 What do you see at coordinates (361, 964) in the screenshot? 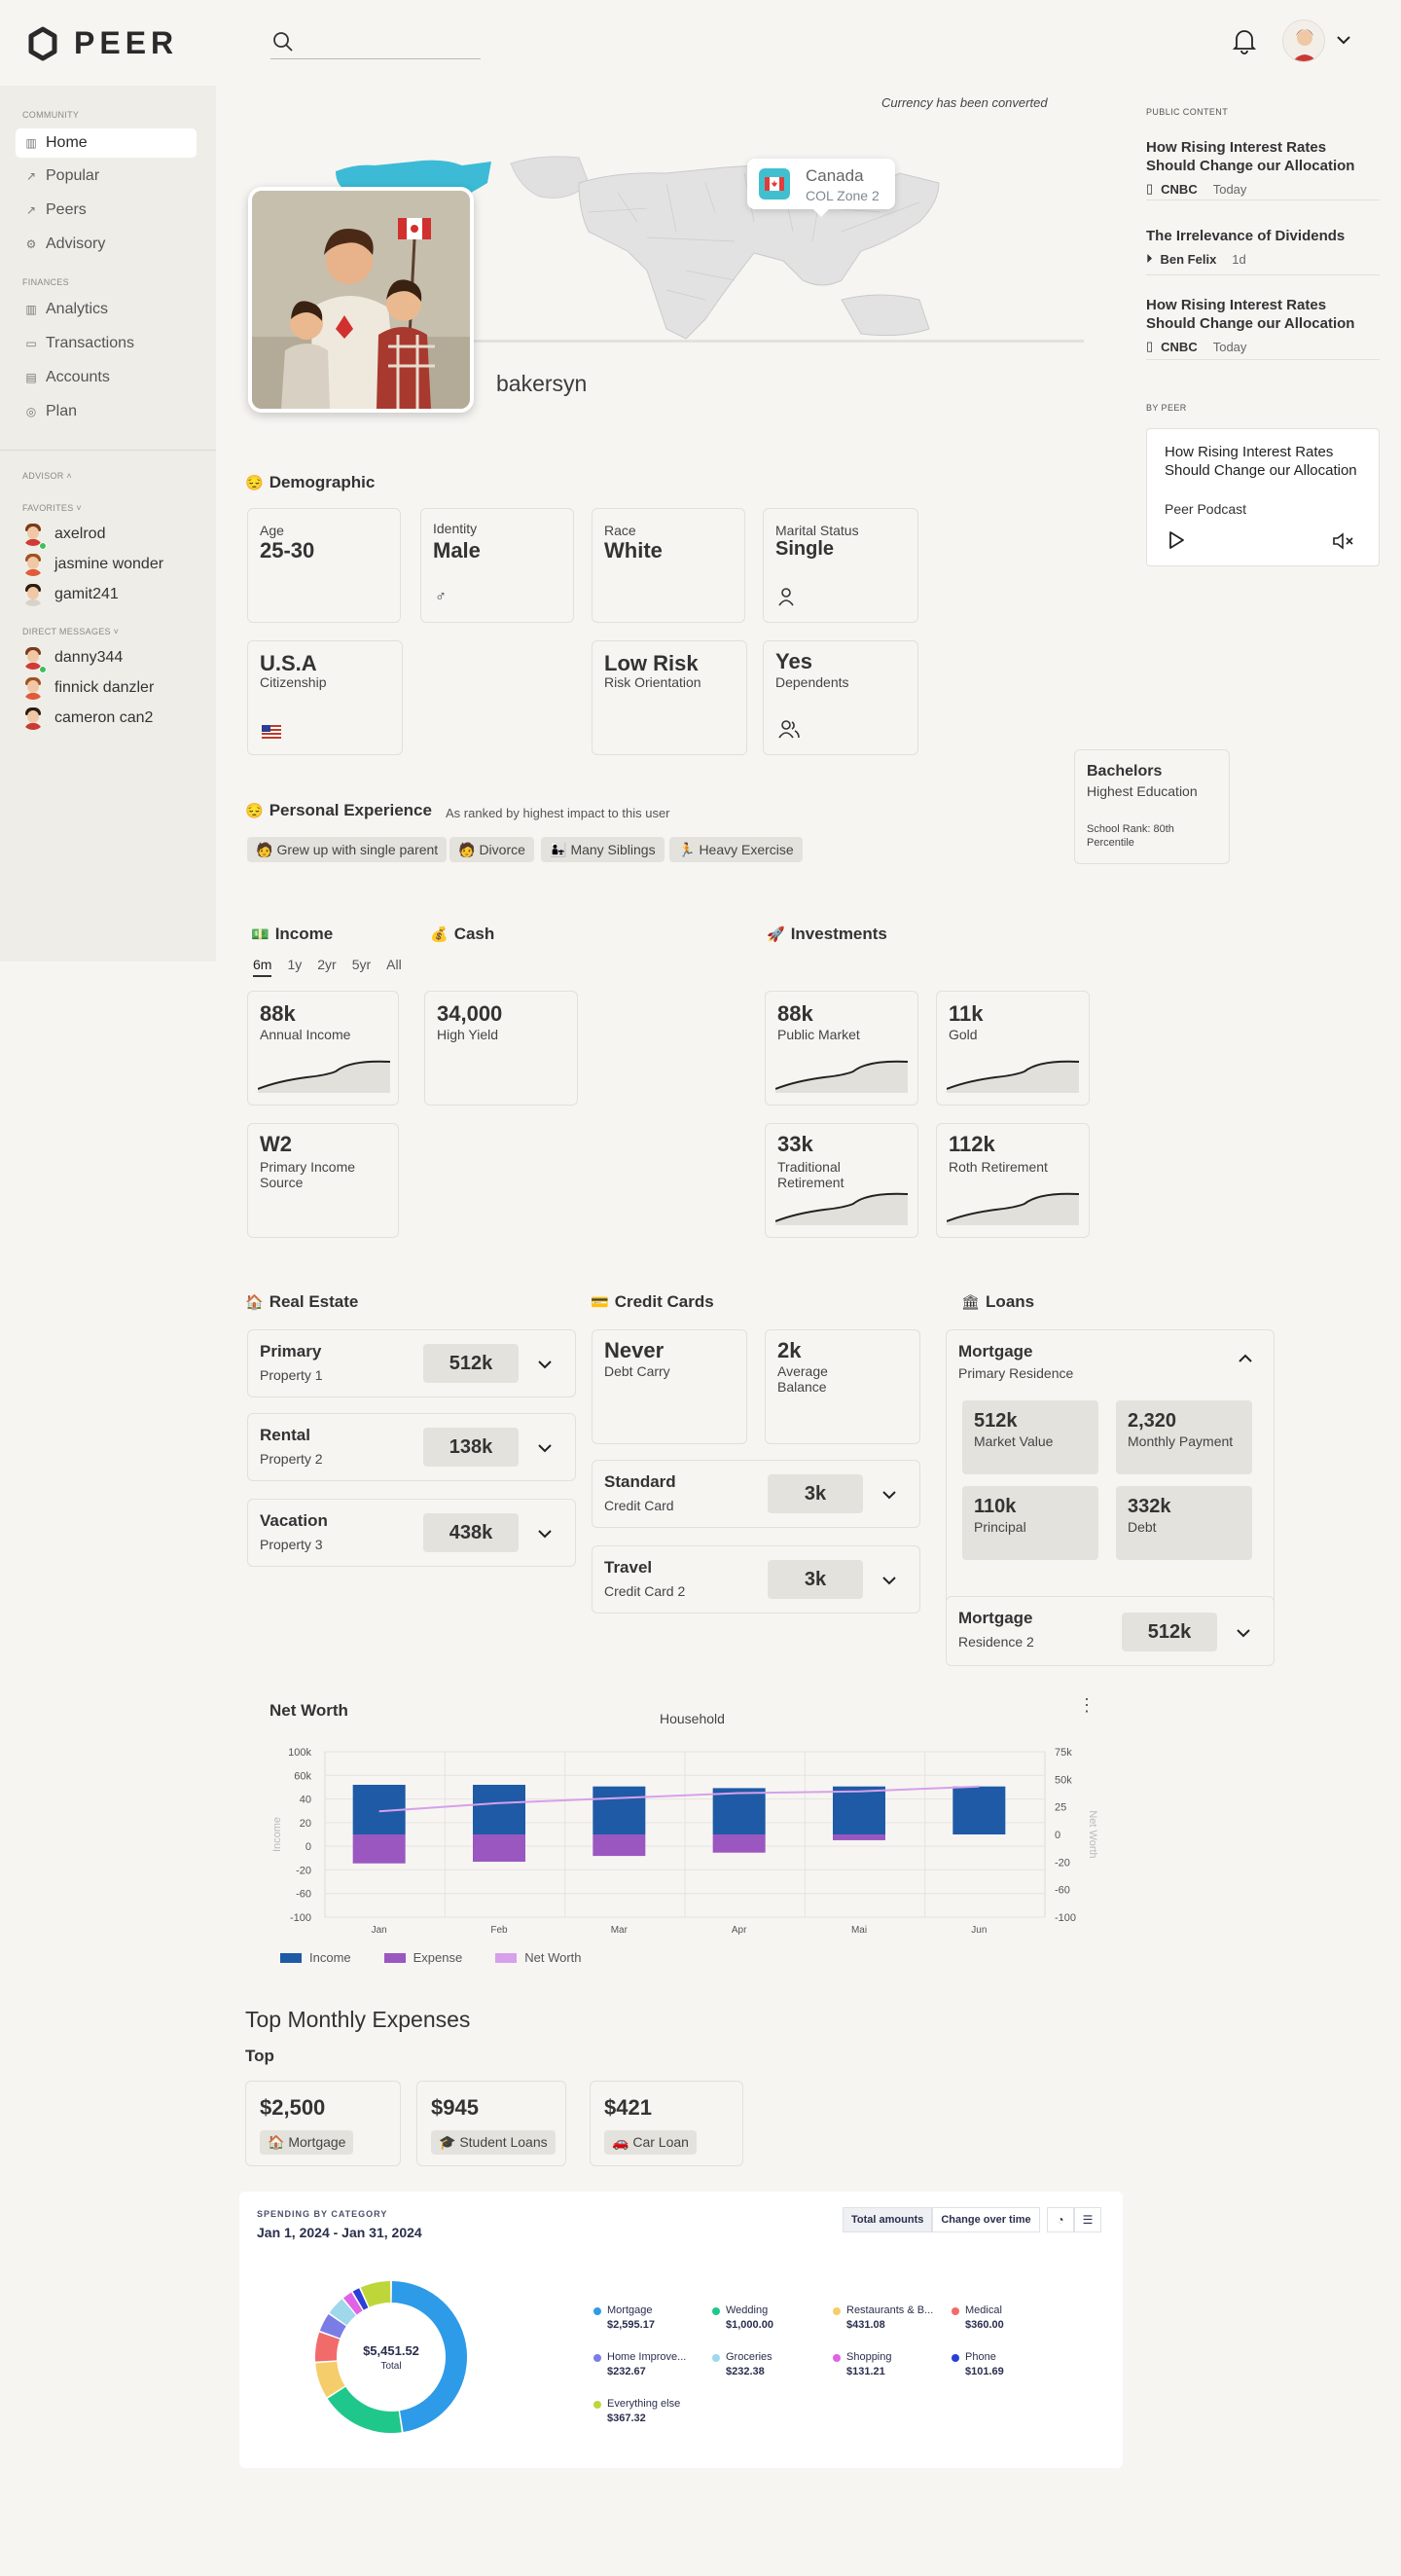
I see `tab-5yr: 5yr` at bounding box center [361, 964].